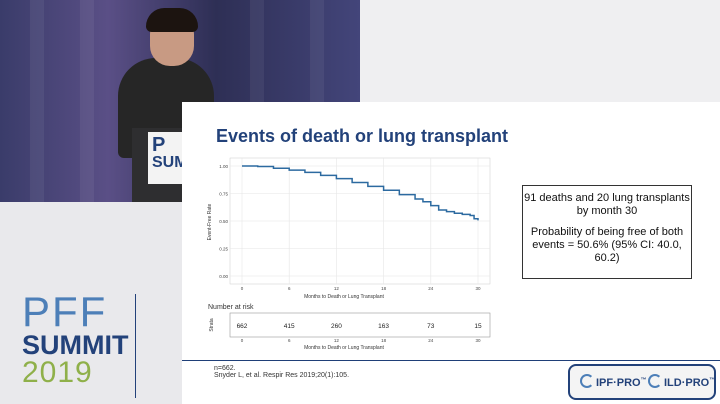 Image resolution: width=720 pixels, height=404 pixels. I want to click on ipf-pro-badge: IPF·PRO™, so click(613, 381).